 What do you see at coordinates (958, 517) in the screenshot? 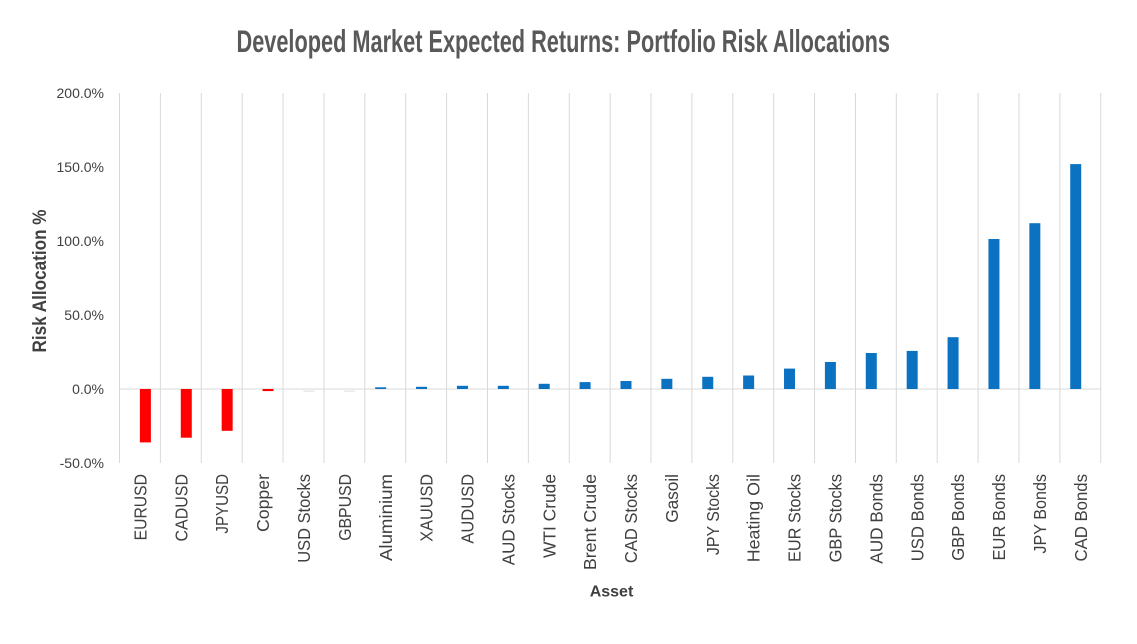
I see `svg-text: GBP Bonds` at bounding box center [958, 517].